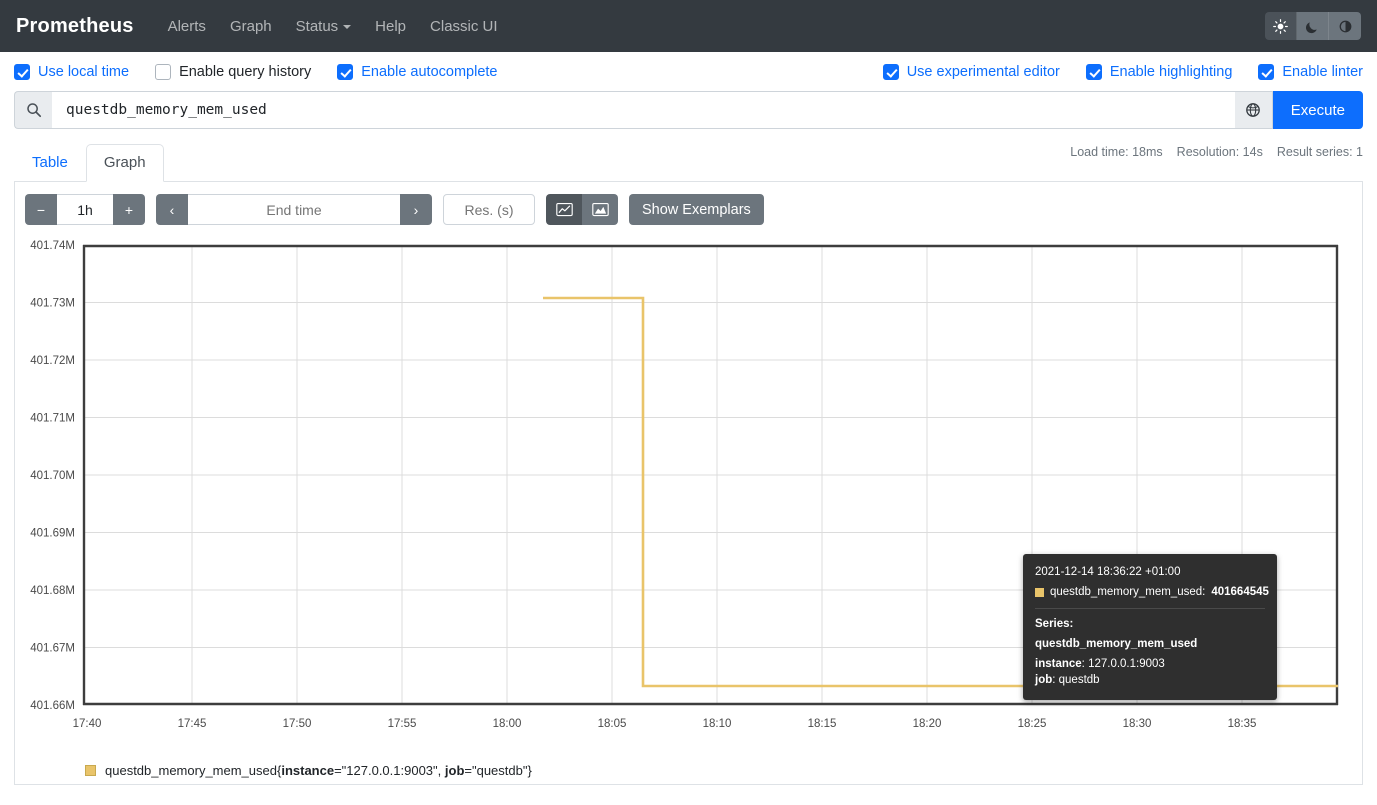 This screenshot has width=1377, height=805. What do you see at coordinates (129, 209) in the screenshot?
I see `increase-range-button: +` at bounding box center [129, 209].